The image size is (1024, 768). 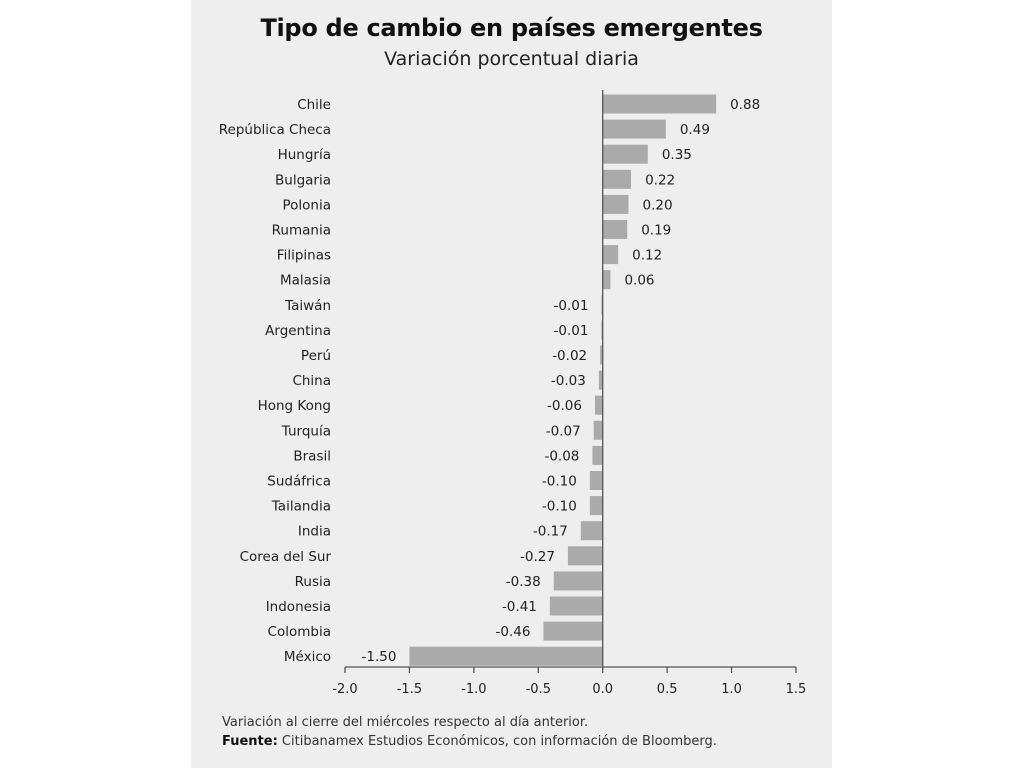 I want to click on x-tick-label: -1.5, so click(x=409, y=689).